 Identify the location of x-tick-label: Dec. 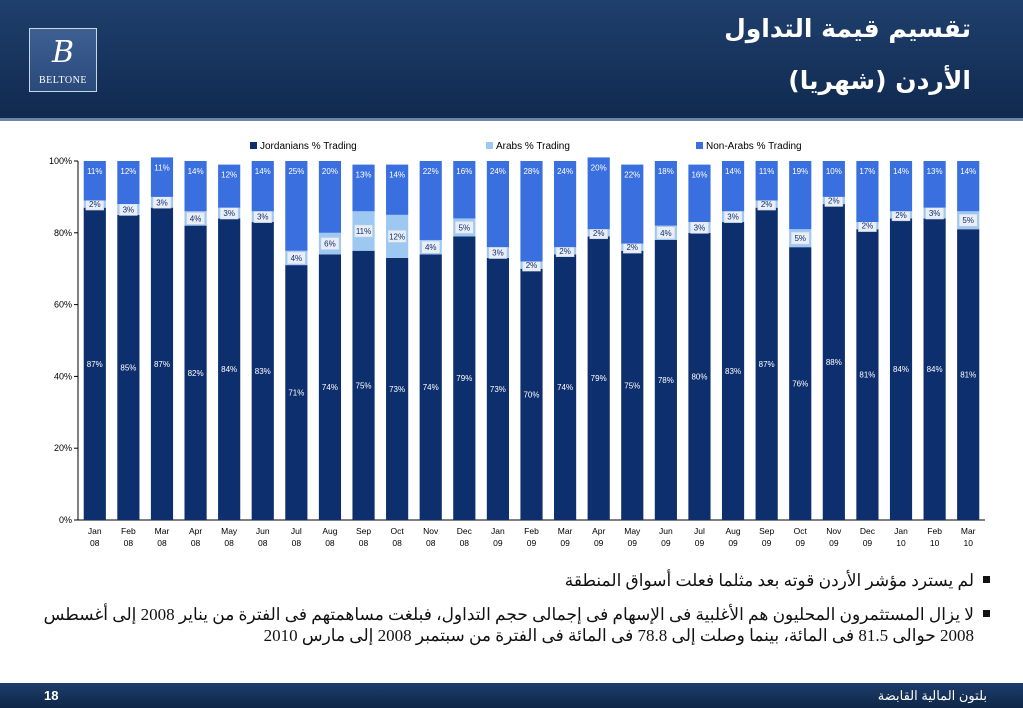
(868, 531).